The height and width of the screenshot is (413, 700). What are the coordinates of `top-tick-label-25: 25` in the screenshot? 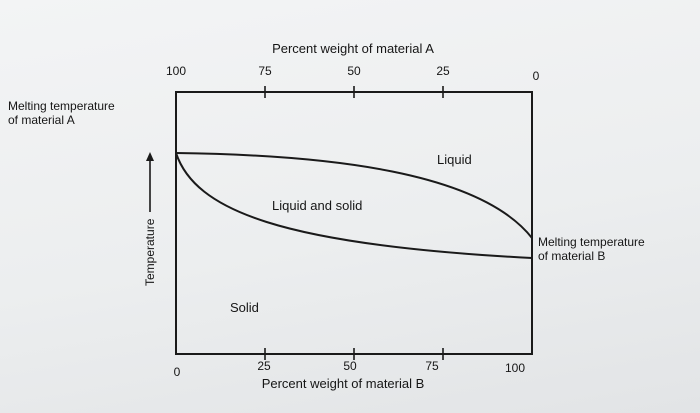 It's located at (443, 71).